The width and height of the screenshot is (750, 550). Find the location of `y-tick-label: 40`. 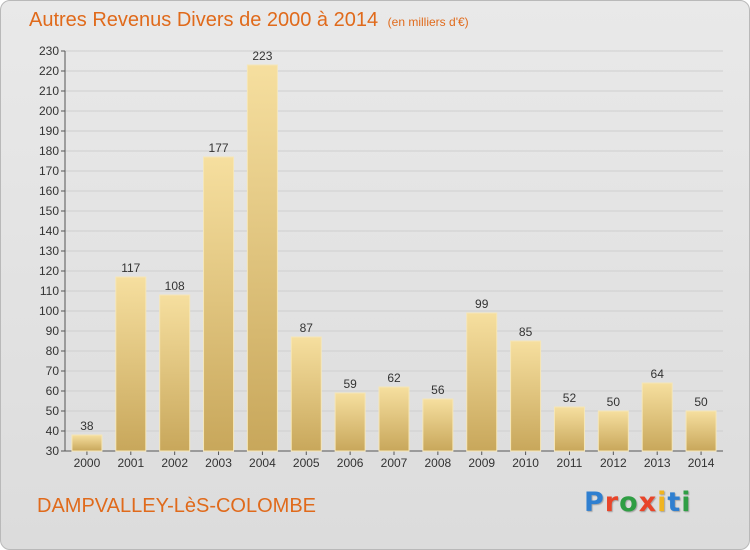

y-tick-label: 40 is located at coordinates (53, 431).